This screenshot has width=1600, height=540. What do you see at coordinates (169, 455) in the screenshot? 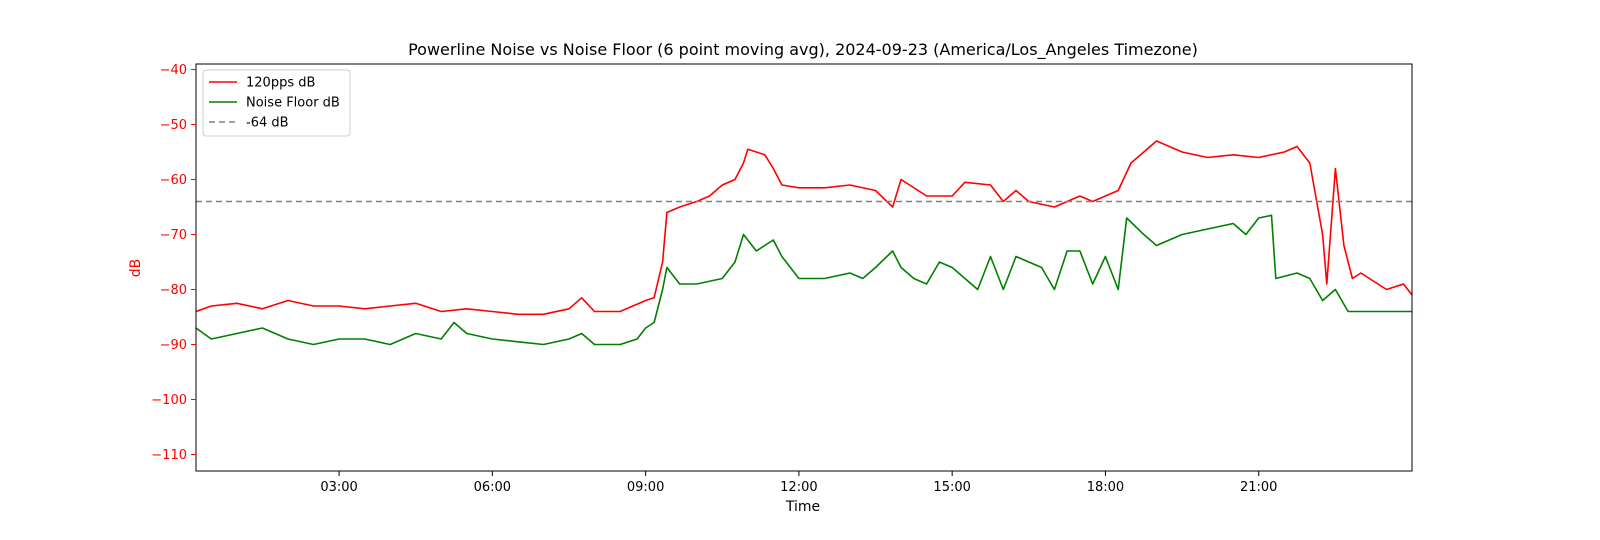
I see `y-tick-label: −110` at bounding box center [169, 455].